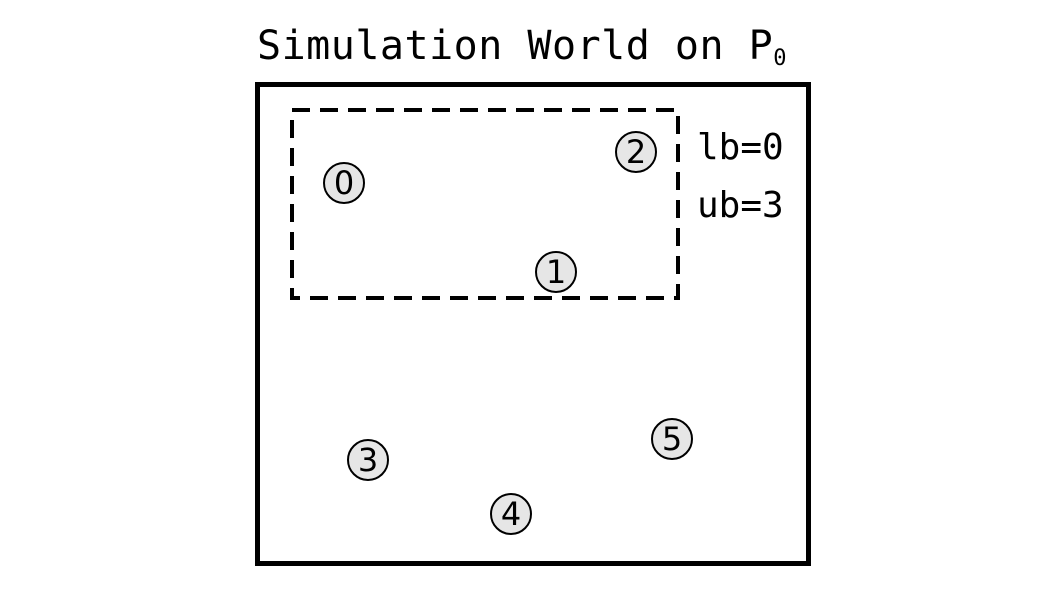 The width and height of the screenshot is (1051, 600). Describe the element at coordinates (556, 272) in the screenshot. I see `agent-1: 1` at that location.